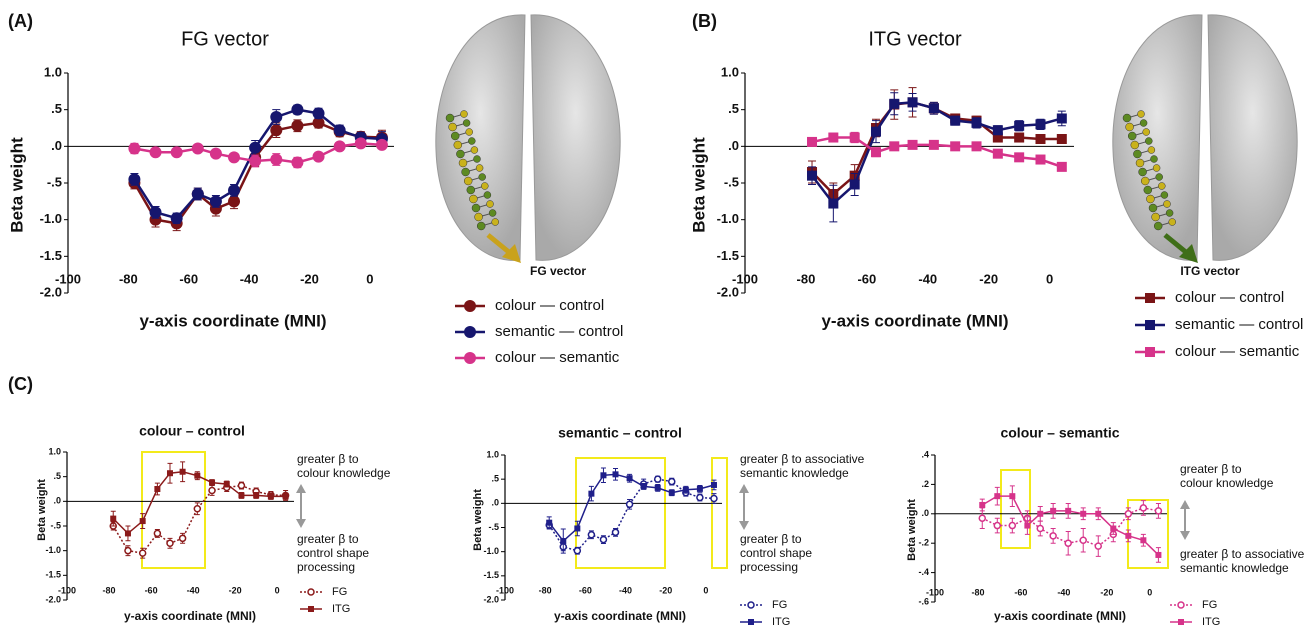 This screenshot has height=629, width=1314. What do you see at coordinates (731, 181) in the screenshot?
I see `y-tick-label: -.5` at bounding box center [731, 181].